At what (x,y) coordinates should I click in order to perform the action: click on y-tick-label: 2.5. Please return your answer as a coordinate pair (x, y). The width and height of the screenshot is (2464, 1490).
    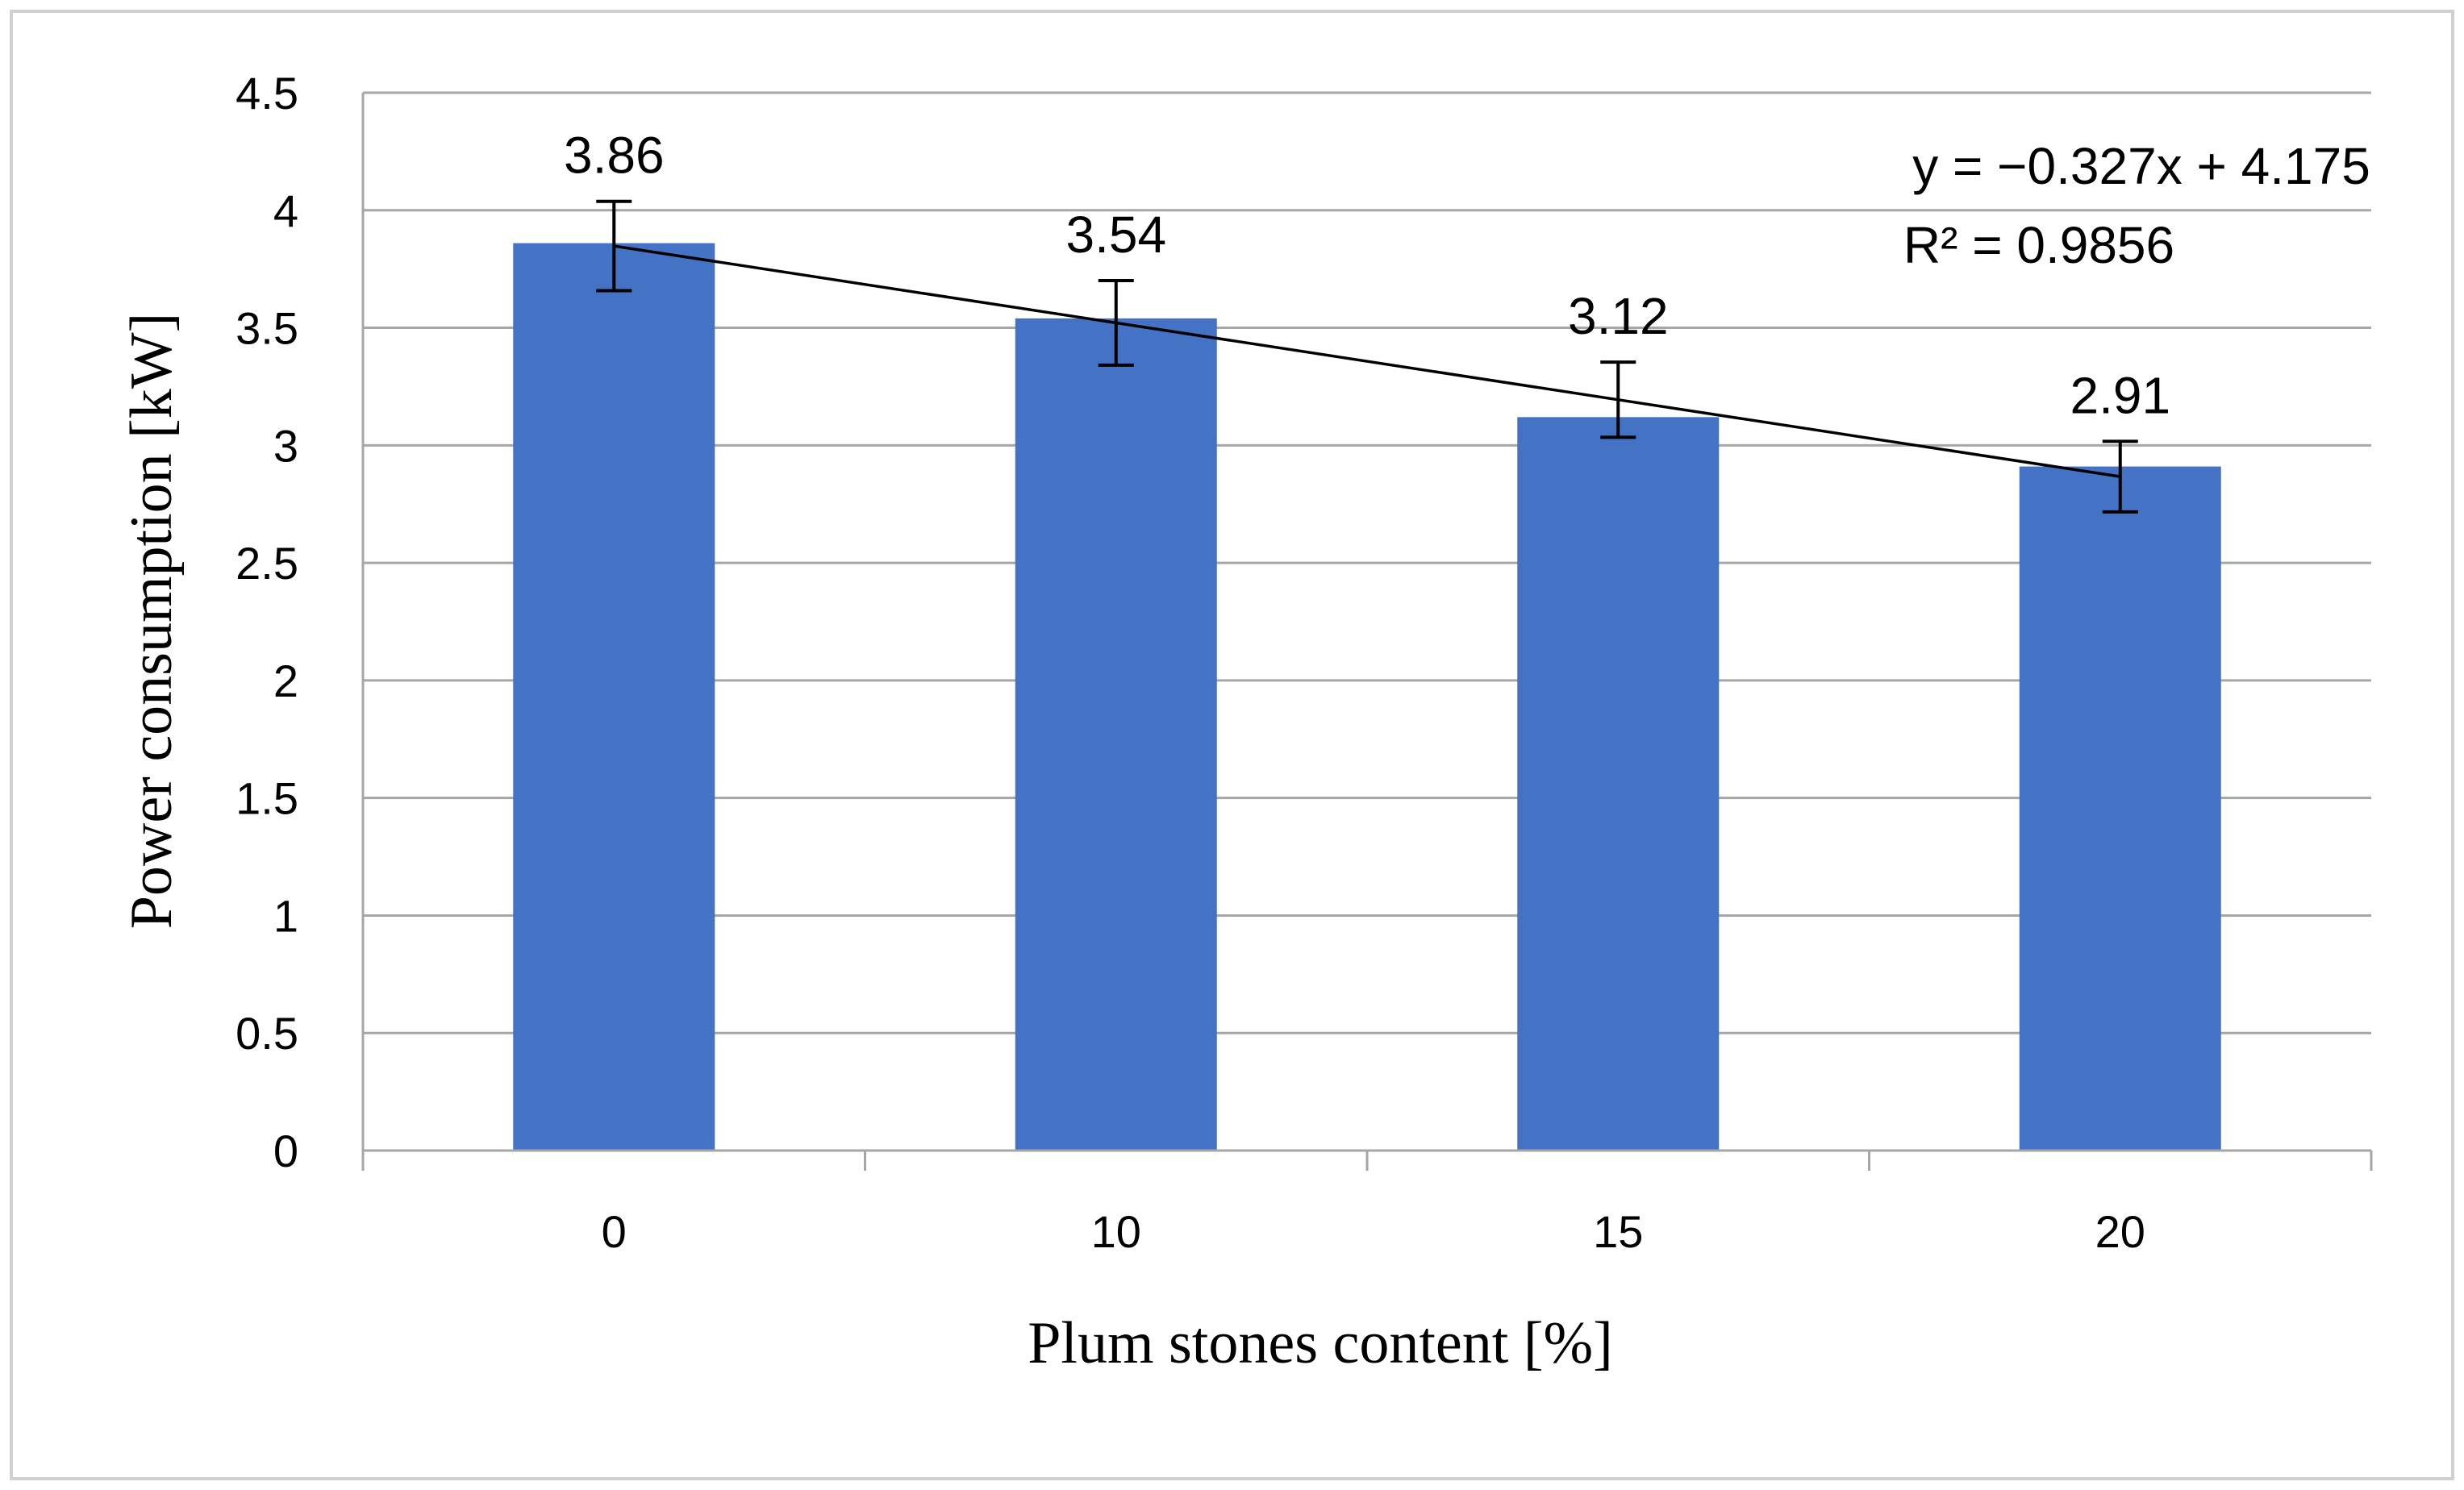
    Looking at the image, I should click on (267, 563).